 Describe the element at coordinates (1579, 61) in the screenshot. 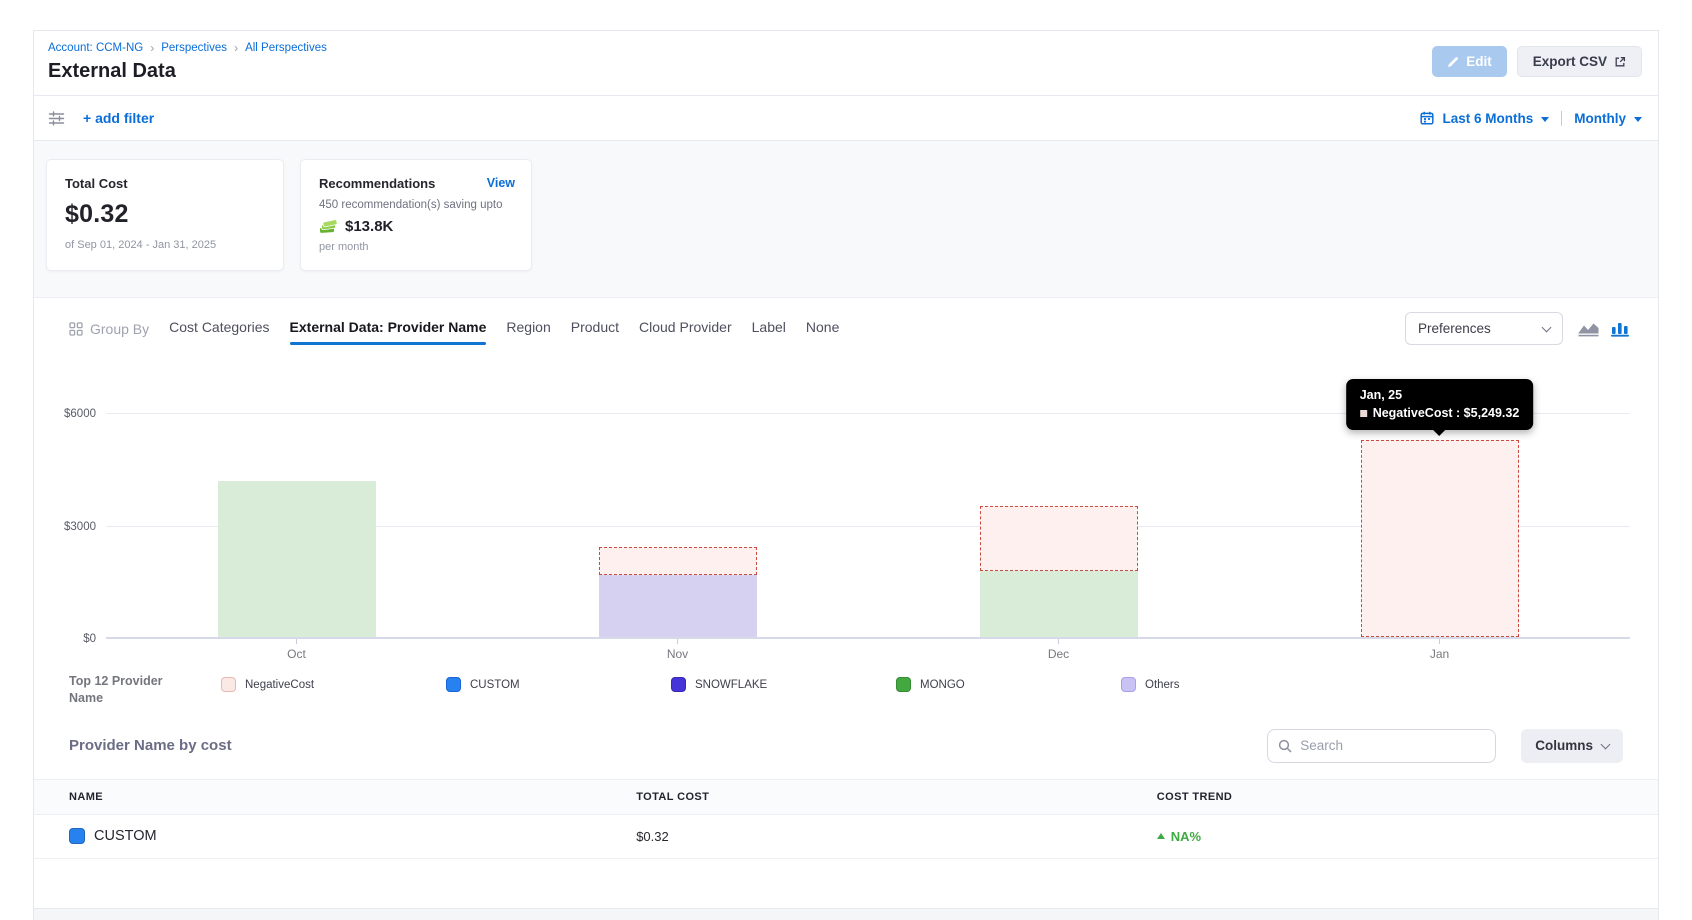

I see `export-csv-button: Export CSV` at that location.